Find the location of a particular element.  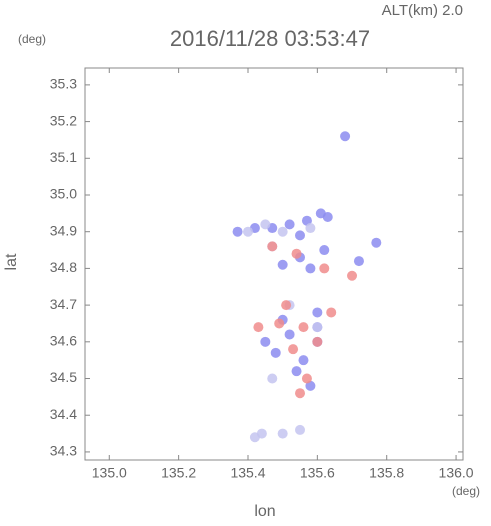

x-tick-label: 136.0 is located at coordinates (456, 473).